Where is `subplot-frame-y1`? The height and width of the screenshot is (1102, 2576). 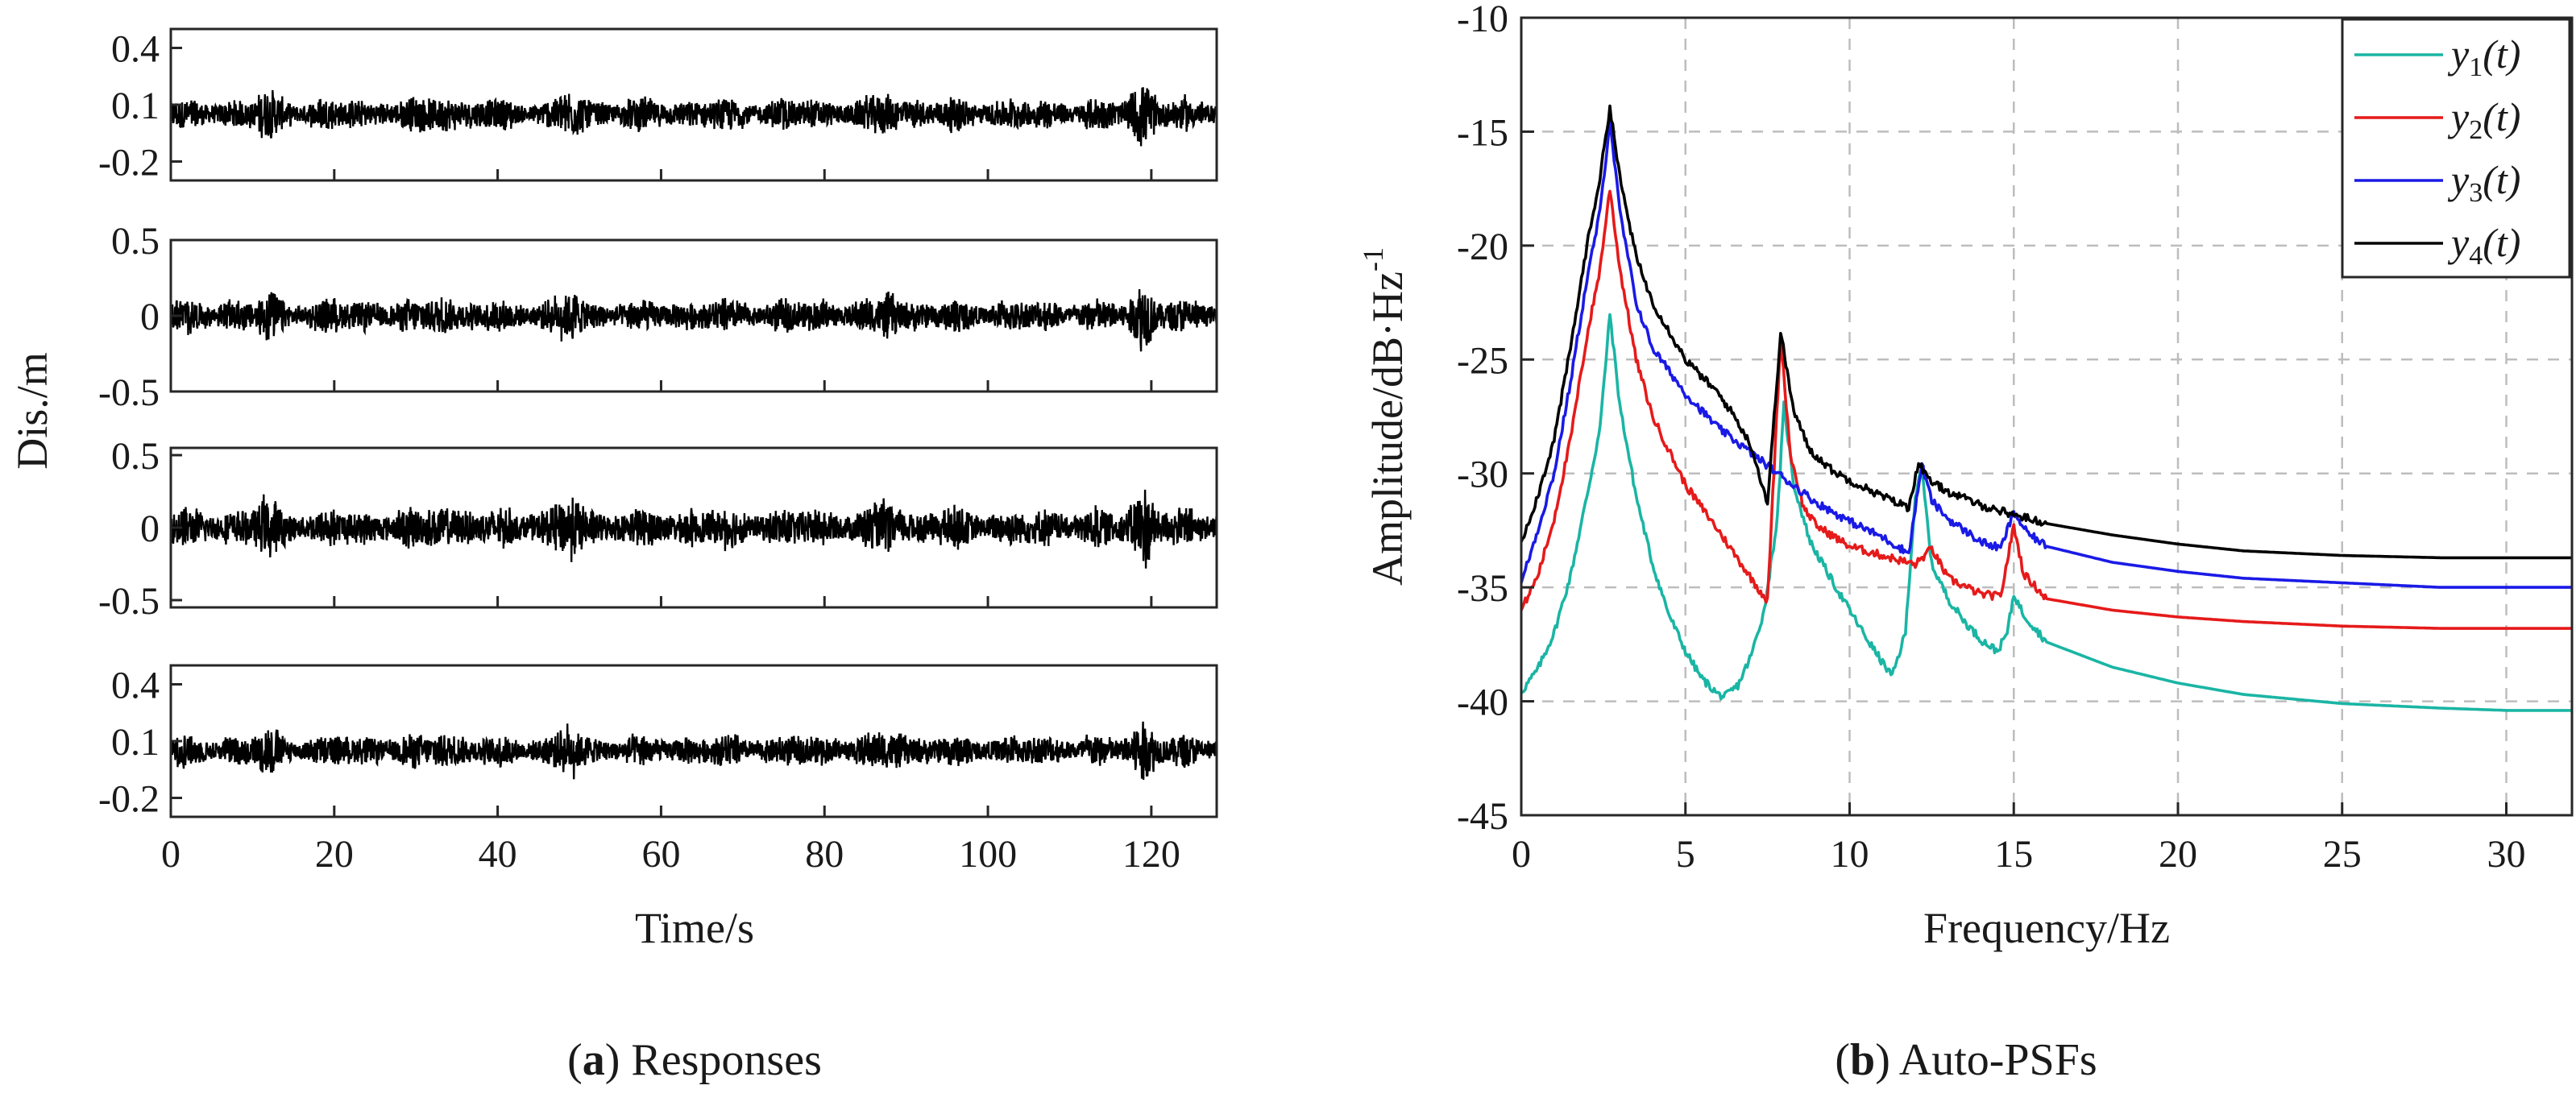 subplot-frame-y1 is located at coordinates (693, 104).